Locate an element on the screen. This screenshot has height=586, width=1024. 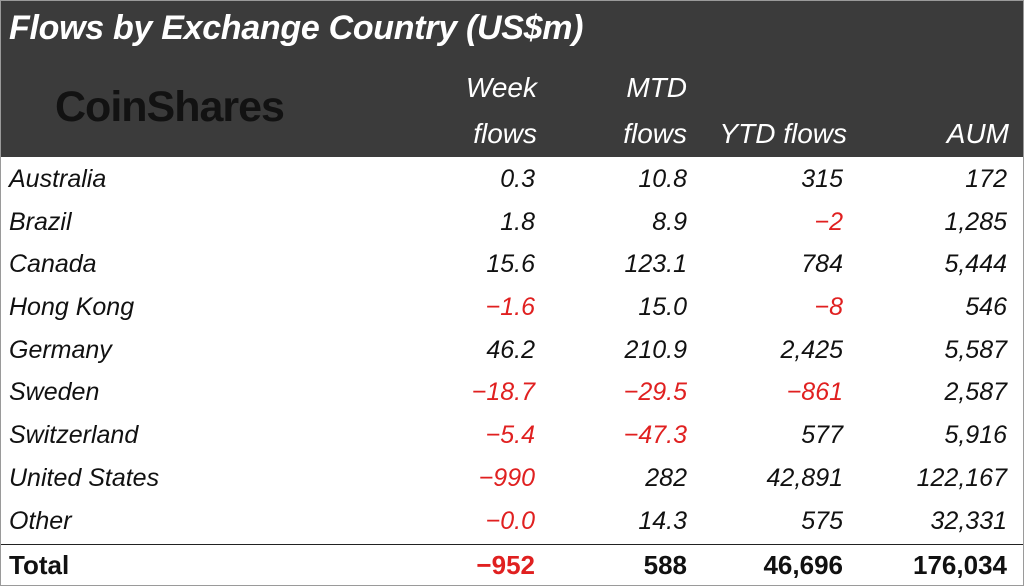
cell-week-flows: −5.4 is located at coordinates (510, 435).